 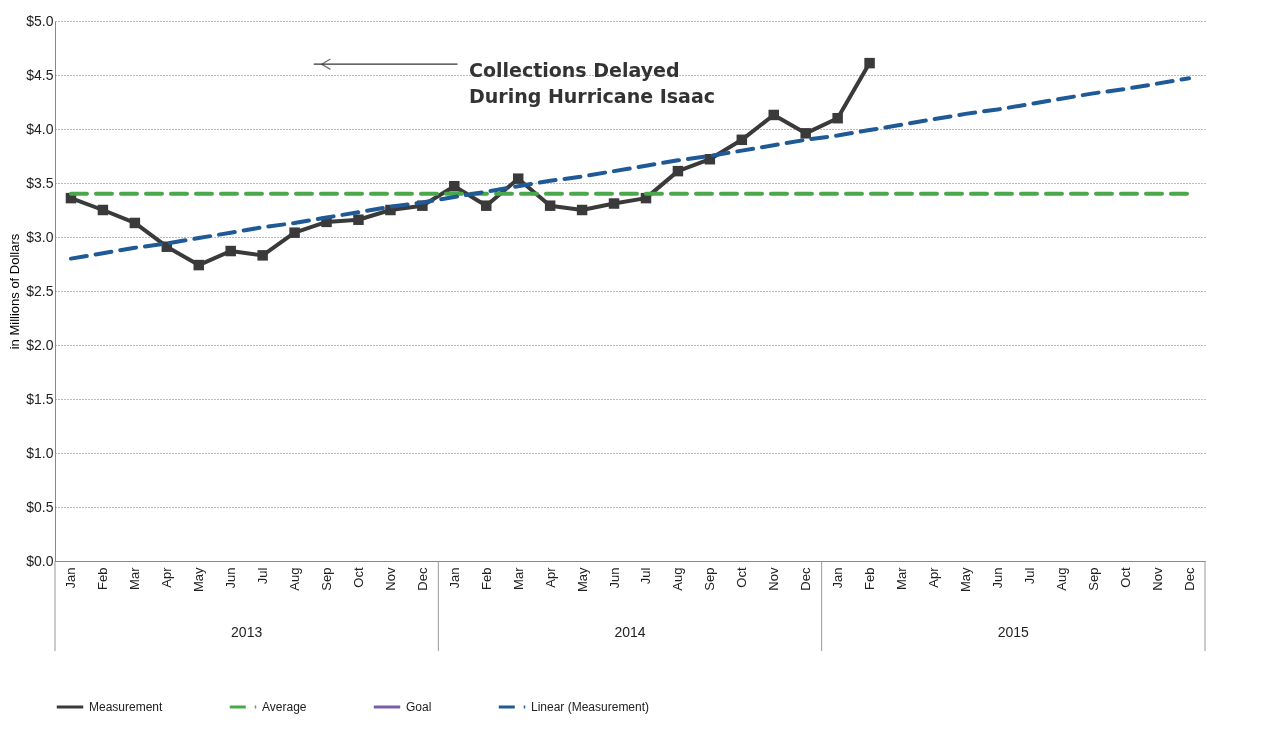 What do you see at coordinates (630, 632) in the screenshot?
I see `text: 2014` at bounding box center [630, 632].